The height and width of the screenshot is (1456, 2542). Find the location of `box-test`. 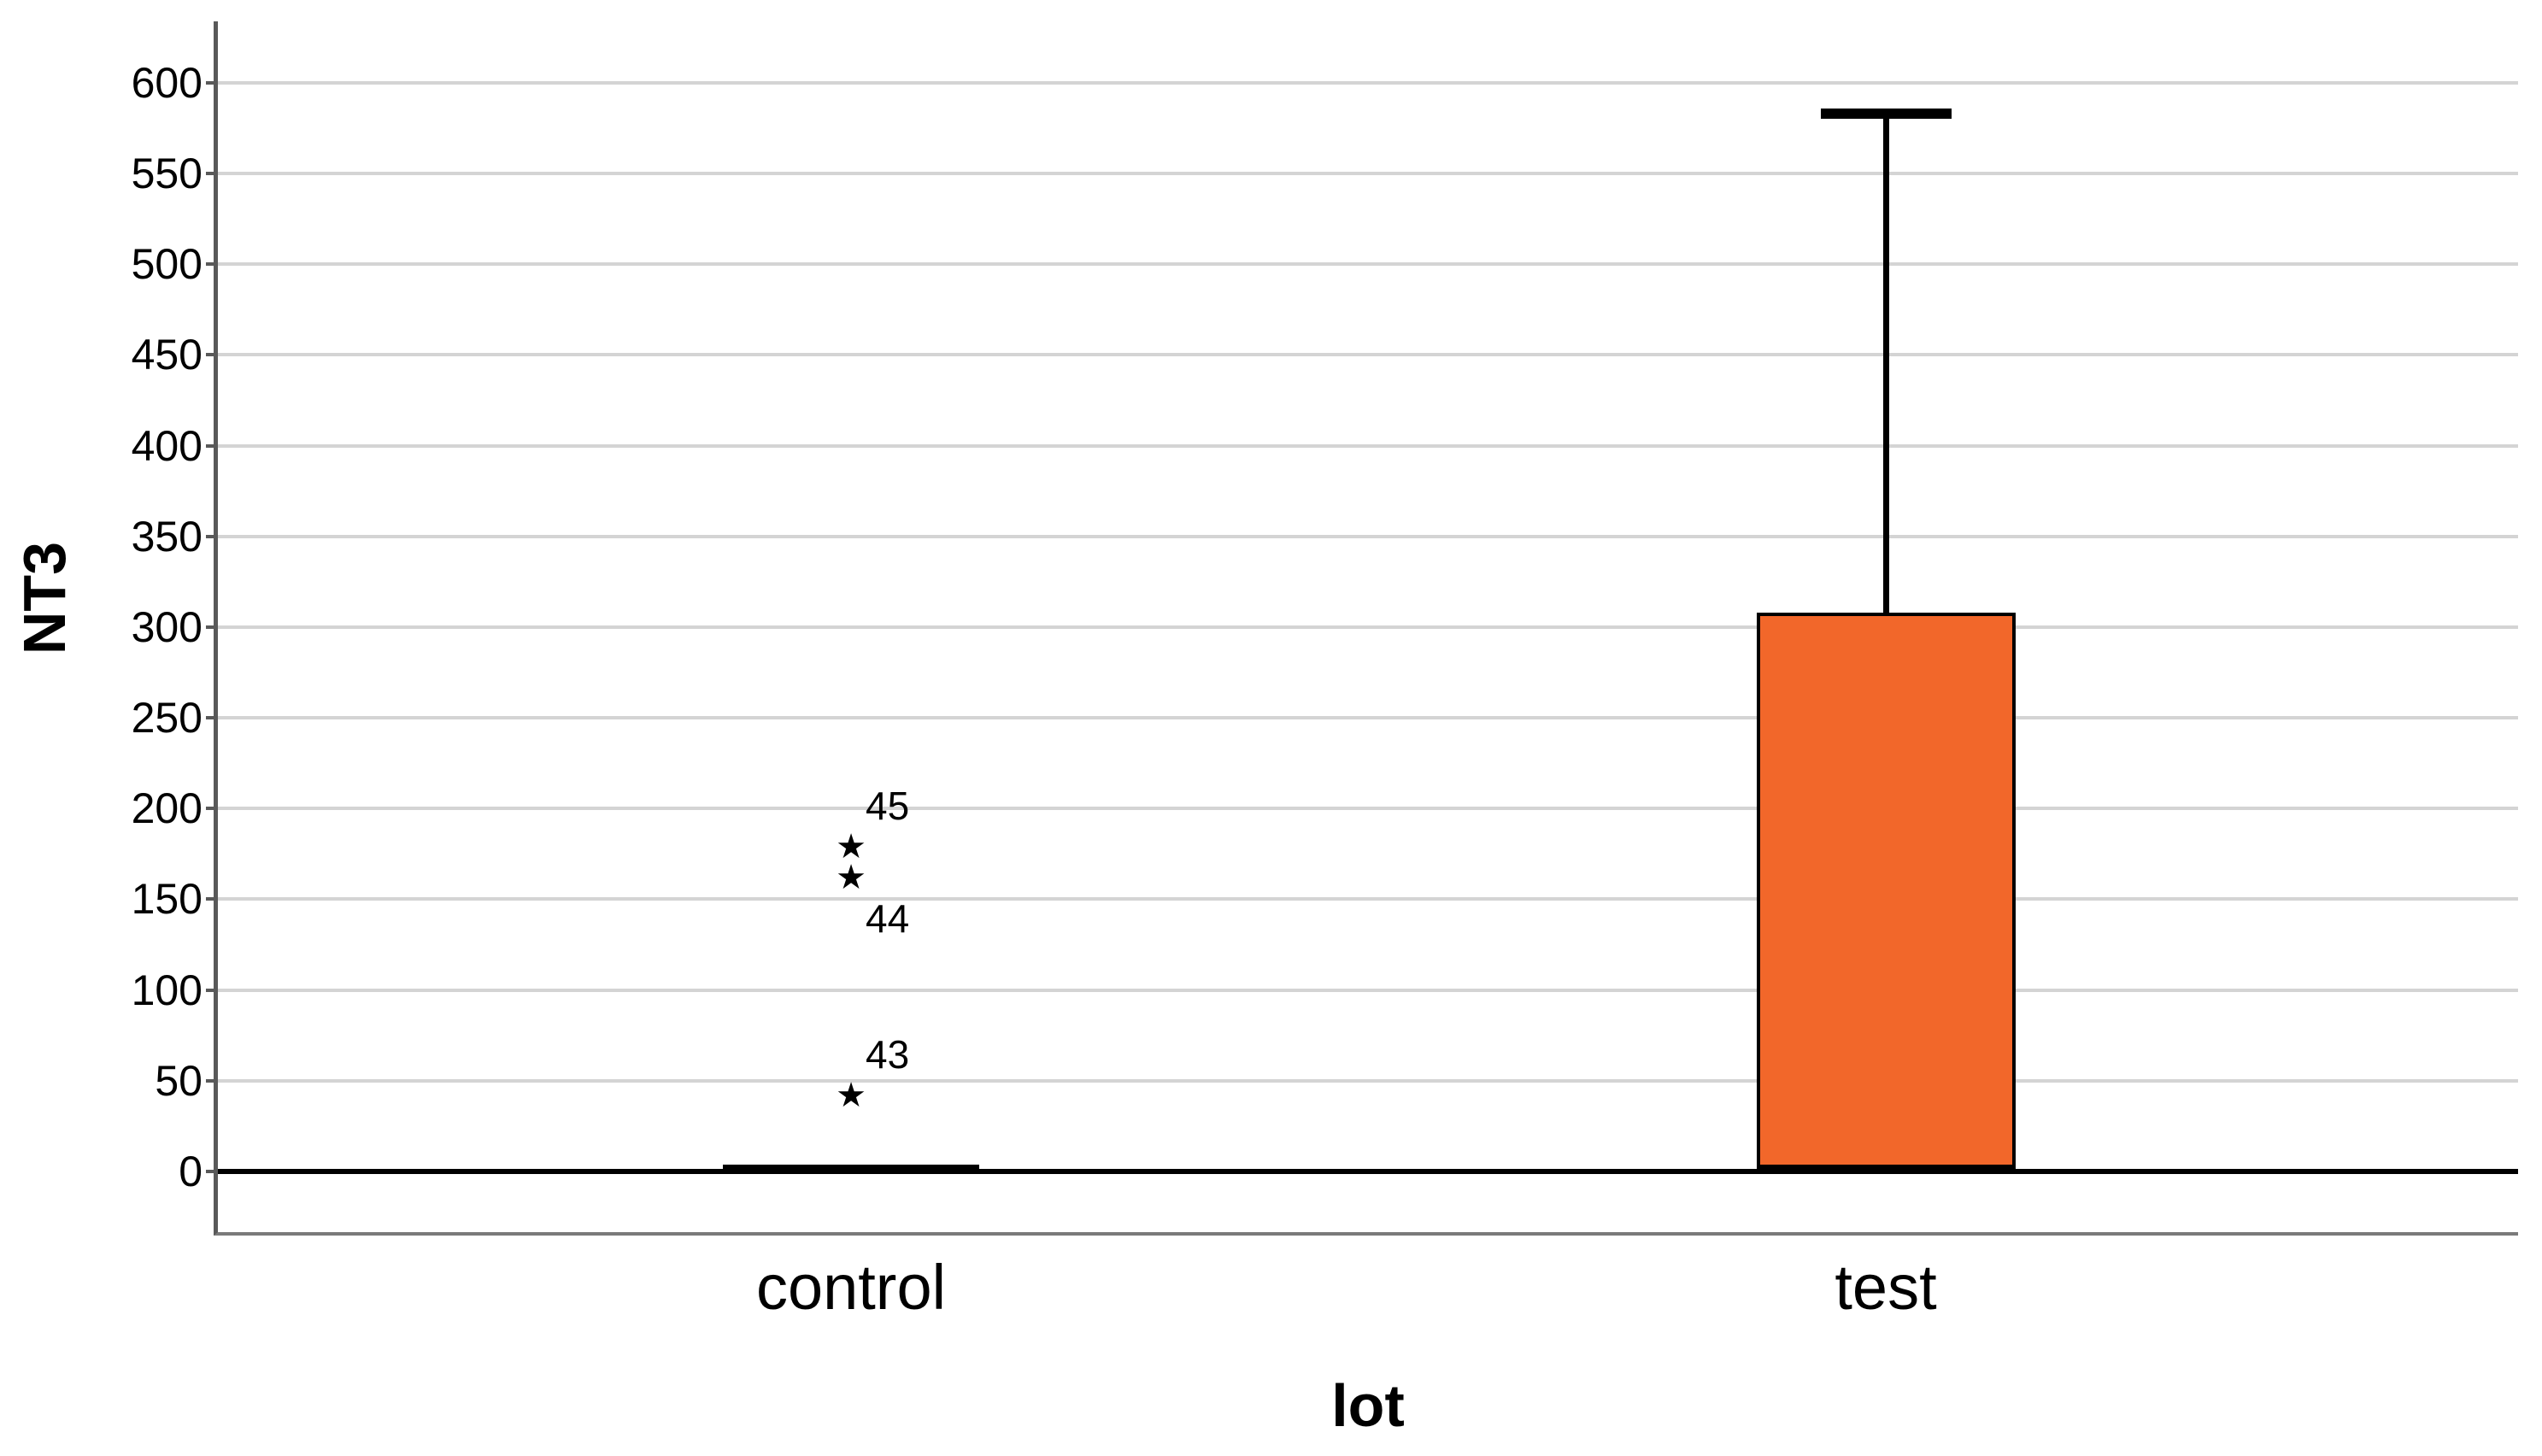

box-test is located at coordinates (1886, 892).